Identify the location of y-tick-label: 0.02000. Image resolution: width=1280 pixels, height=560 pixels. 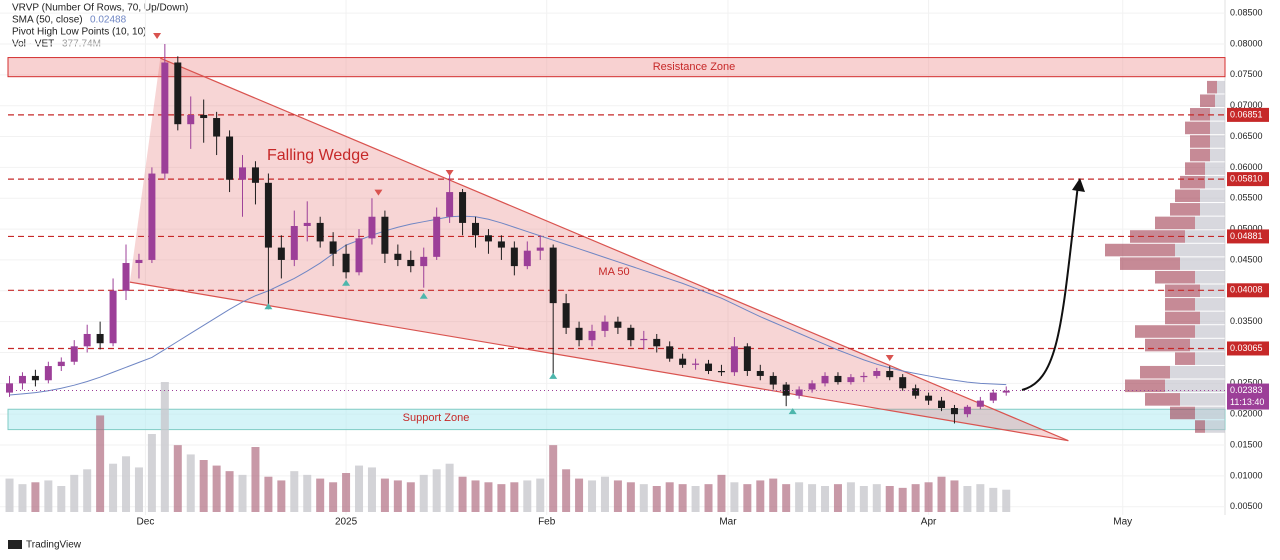
(1246, 414).